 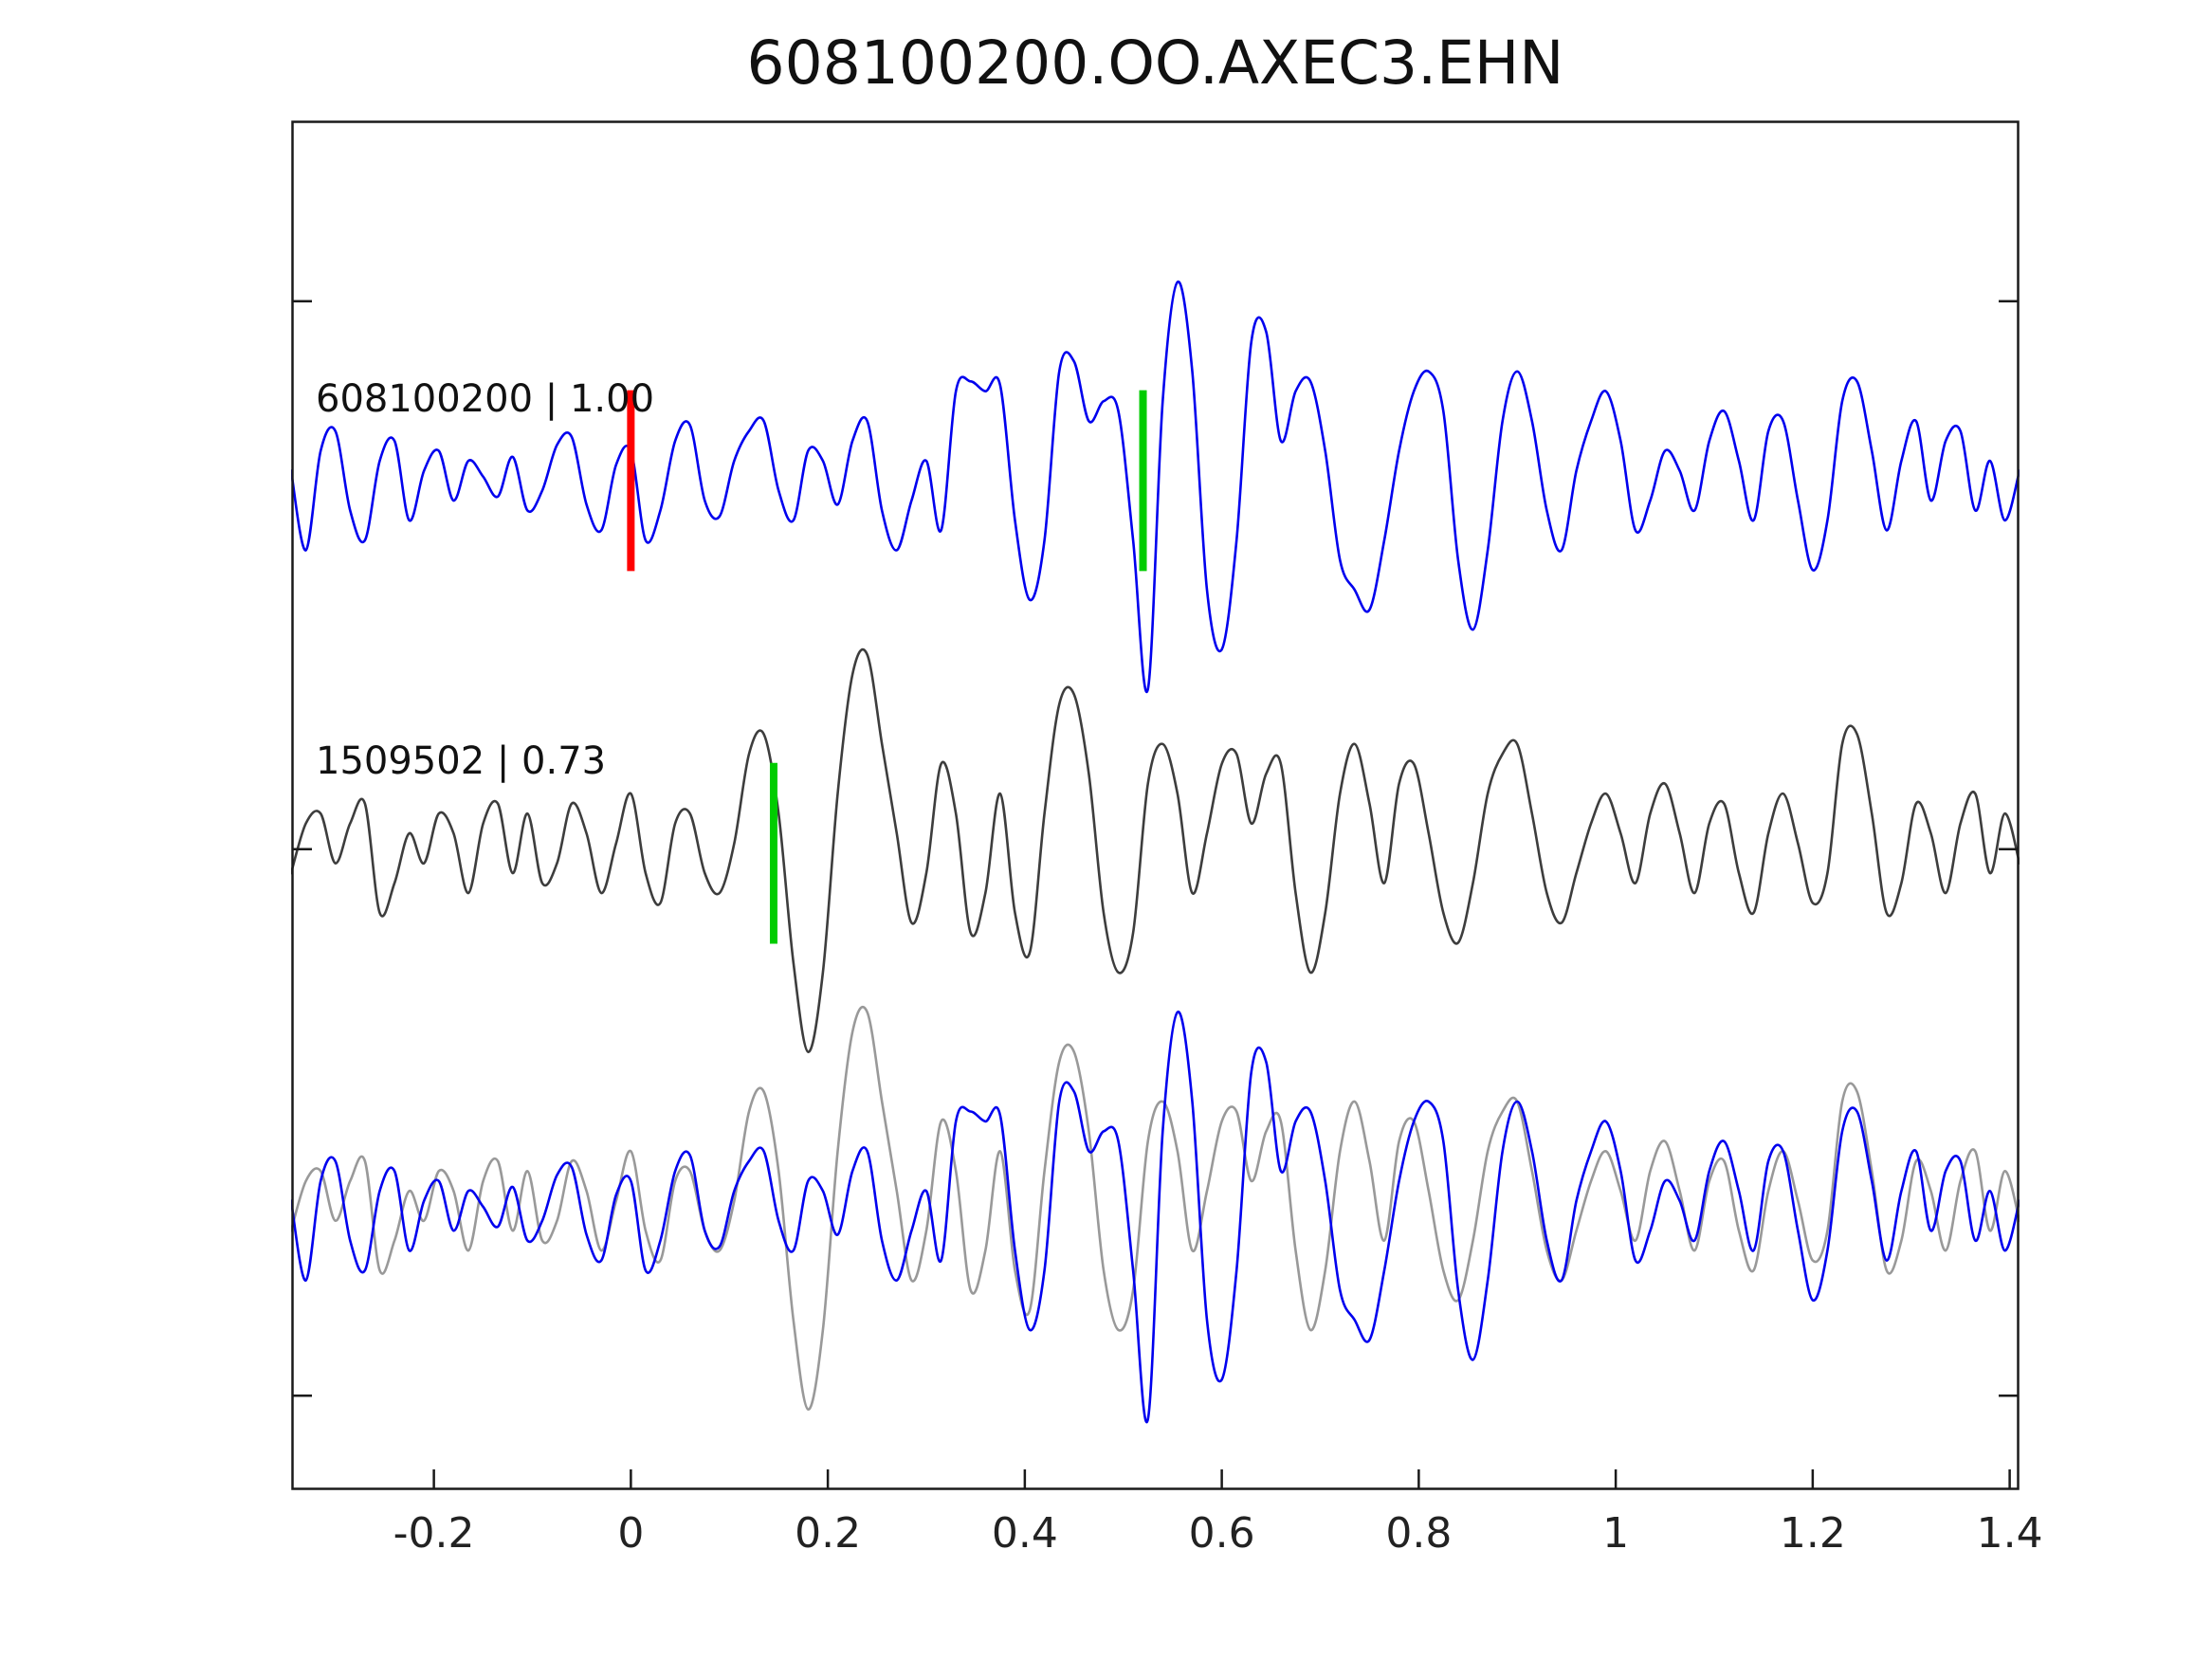 What do you see at coordinates (2009, 1533) in the screenshot?
I see `x-tick-label: 1.4` at bounding box center [2009, 1533].